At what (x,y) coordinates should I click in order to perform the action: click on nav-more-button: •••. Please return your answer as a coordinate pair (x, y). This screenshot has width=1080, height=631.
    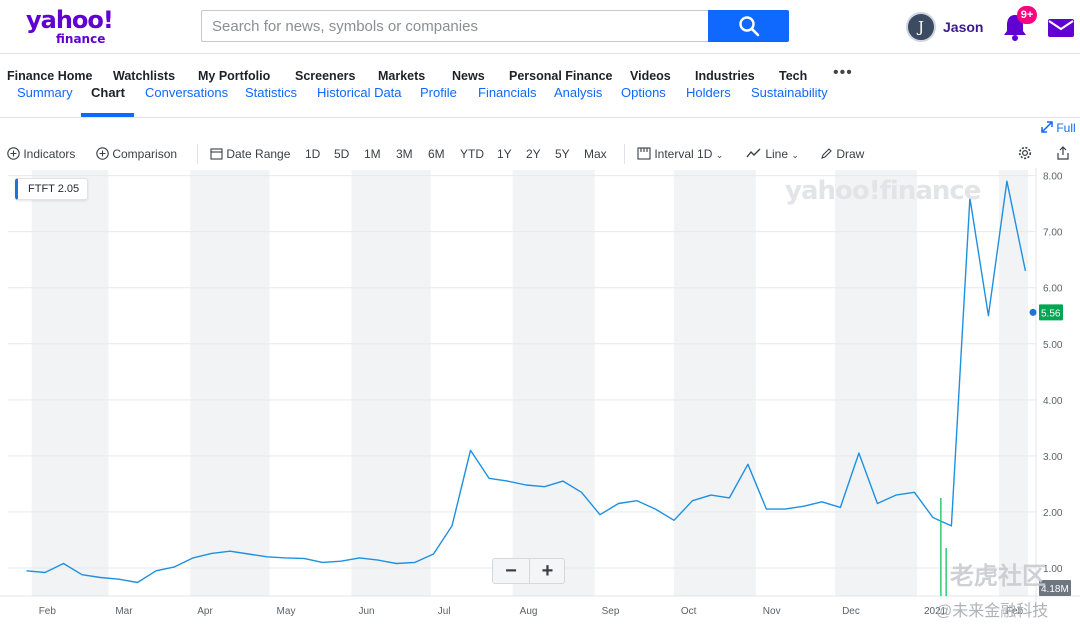
    Looking at the image, I should click on (843, 72).